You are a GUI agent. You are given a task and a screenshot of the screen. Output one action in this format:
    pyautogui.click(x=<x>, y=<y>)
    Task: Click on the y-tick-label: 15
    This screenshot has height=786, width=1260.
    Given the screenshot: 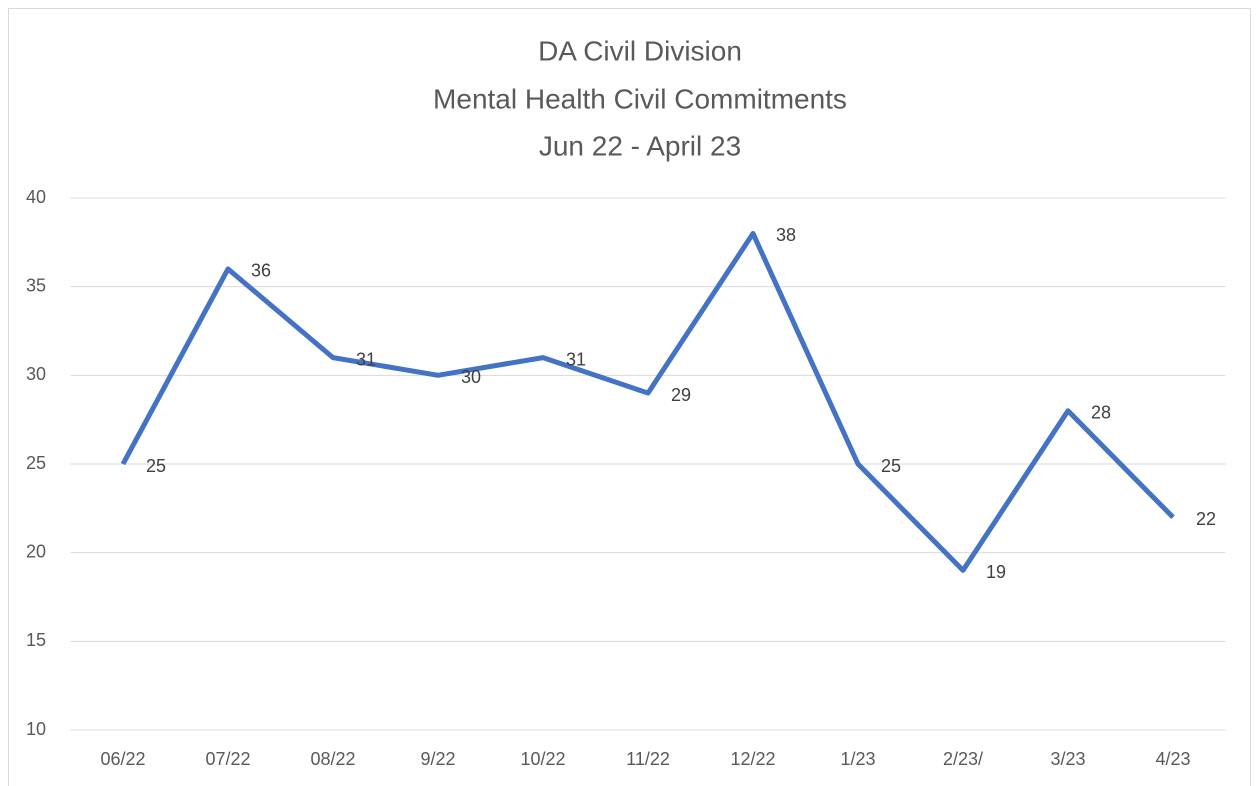 What is the action you would take?
    pyautogui.click(x=36, y=640)
    